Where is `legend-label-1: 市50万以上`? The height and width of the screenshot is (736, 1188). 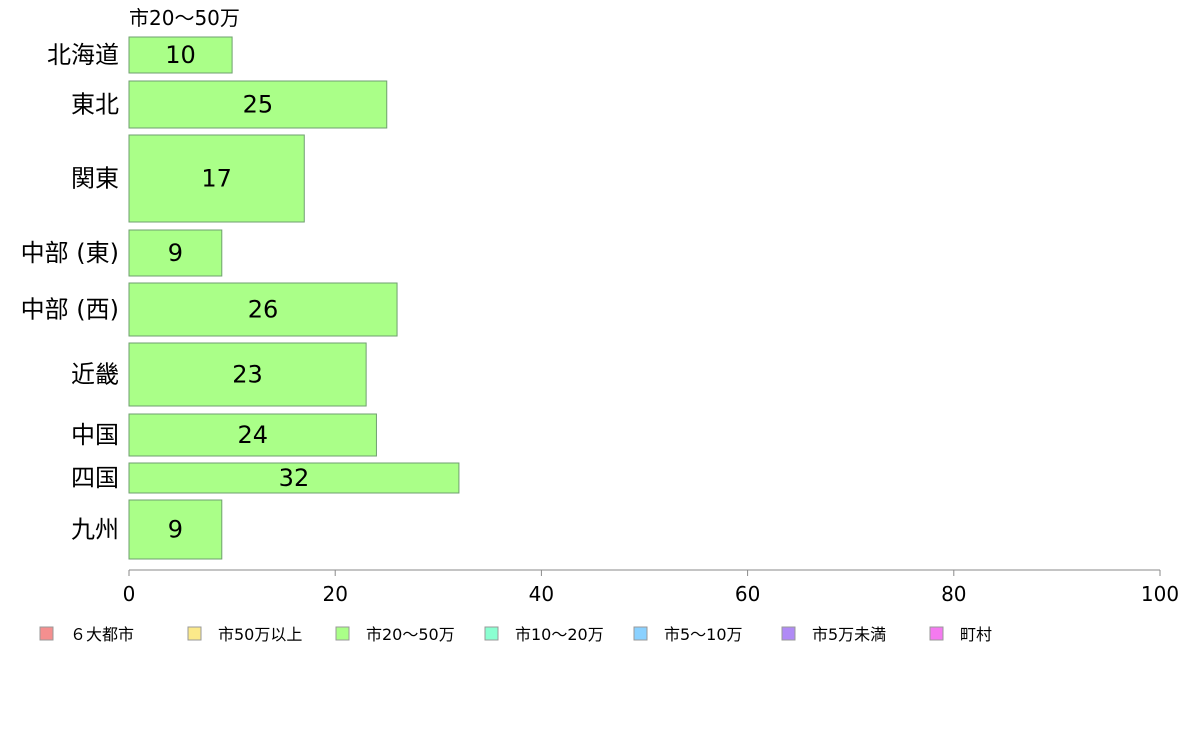 legend-label-1: 市50万以上 is located at coordinates (260, 634).